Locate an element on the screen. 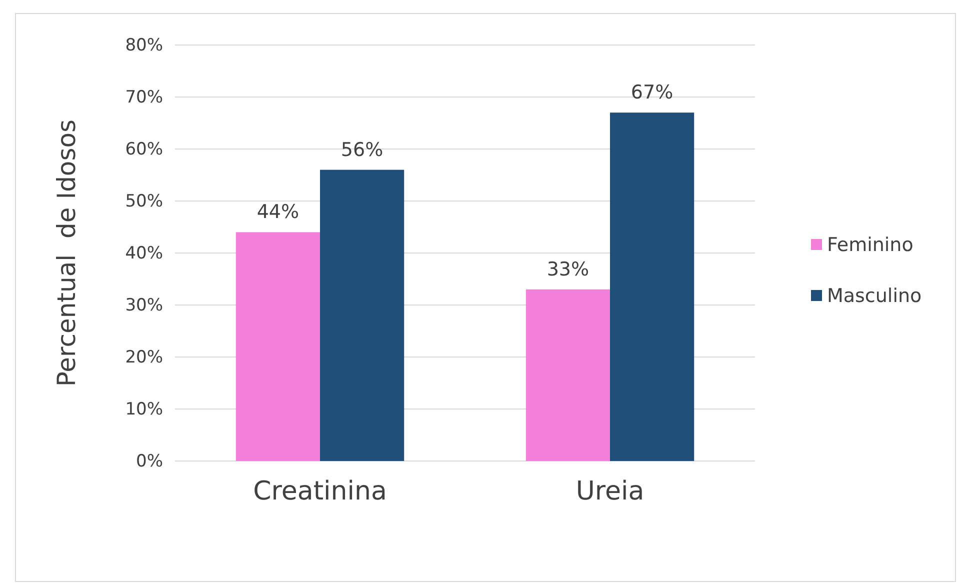 This screenshot has width=957, height=583. y-tick-label: 50% is located at coordinates (144, 201).